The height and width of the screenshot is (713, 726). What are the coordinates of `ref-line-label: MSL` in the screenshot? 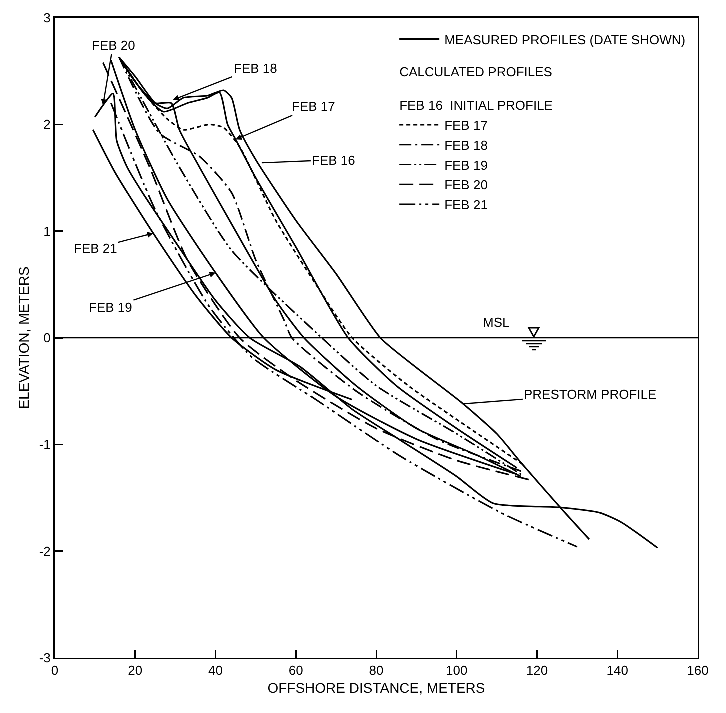 It's located at (496, 322).